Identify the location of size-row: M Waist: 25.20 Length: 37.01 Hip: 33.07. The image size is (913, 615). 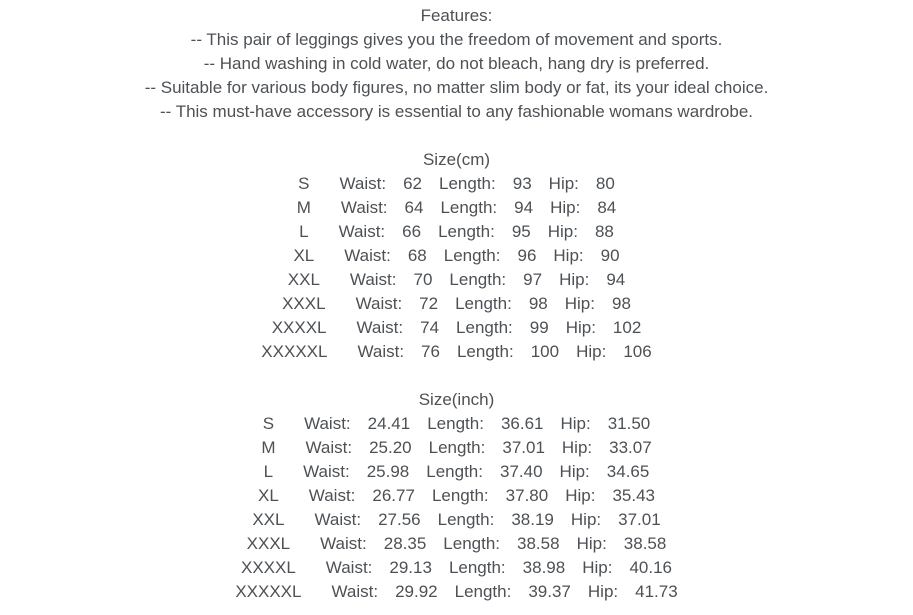
(456, 448).